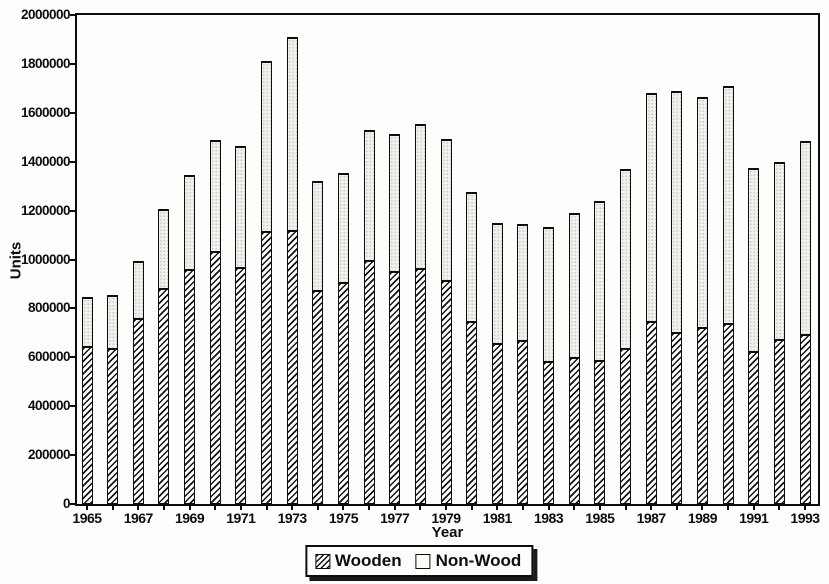 This screenshot has width=829, height=584. I want to click on stacked-bar-1976, so click(369, 316).